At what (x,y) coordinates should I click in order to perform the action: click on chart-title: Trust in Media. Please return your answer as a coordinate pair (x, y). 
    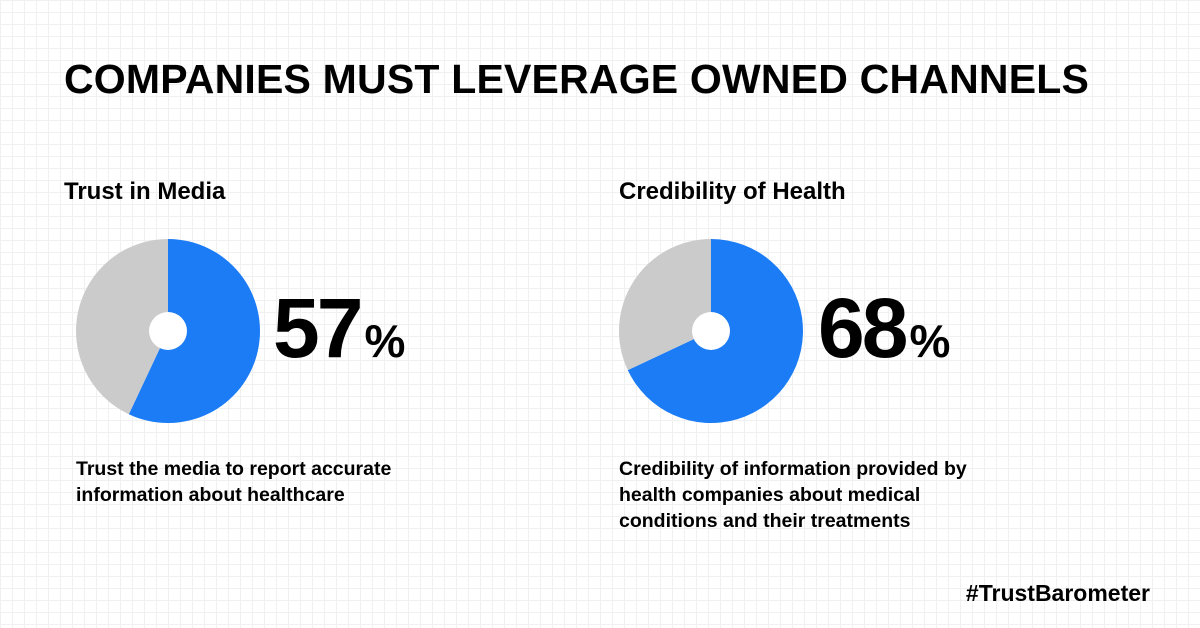
    Looking at the image, I should click on (145, 191).